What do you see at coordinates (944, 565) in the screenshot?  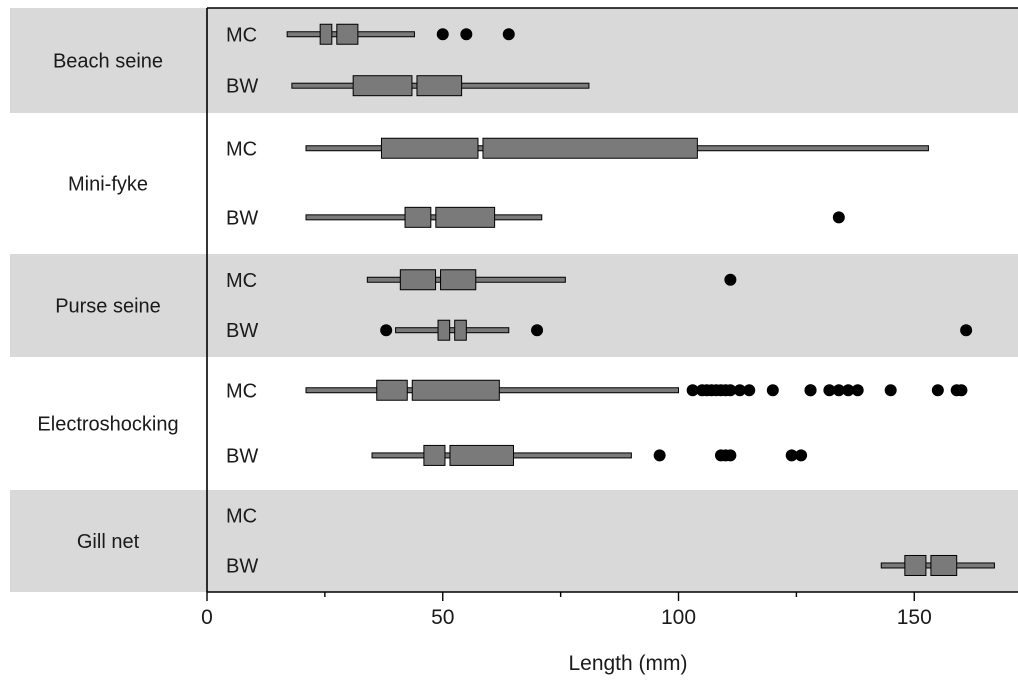 I see `box-upper-gill-net-bw` at bounding box center [944, 565].